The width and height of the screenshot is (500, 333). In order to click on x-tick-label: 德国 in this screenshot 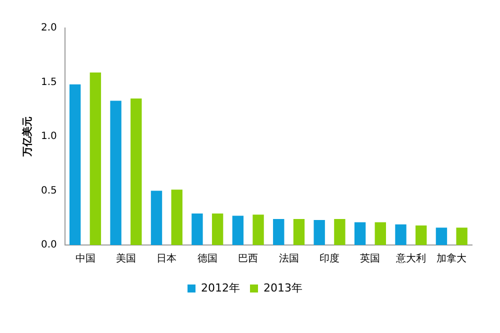, I will do `click(207, 259)`.